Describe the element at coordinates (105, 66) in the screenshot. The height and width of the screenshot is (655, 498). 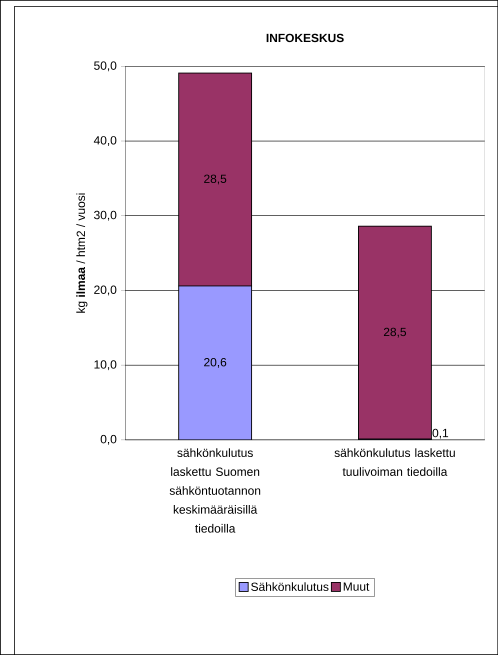
I see `y-tick-label: 50,0` at that location.